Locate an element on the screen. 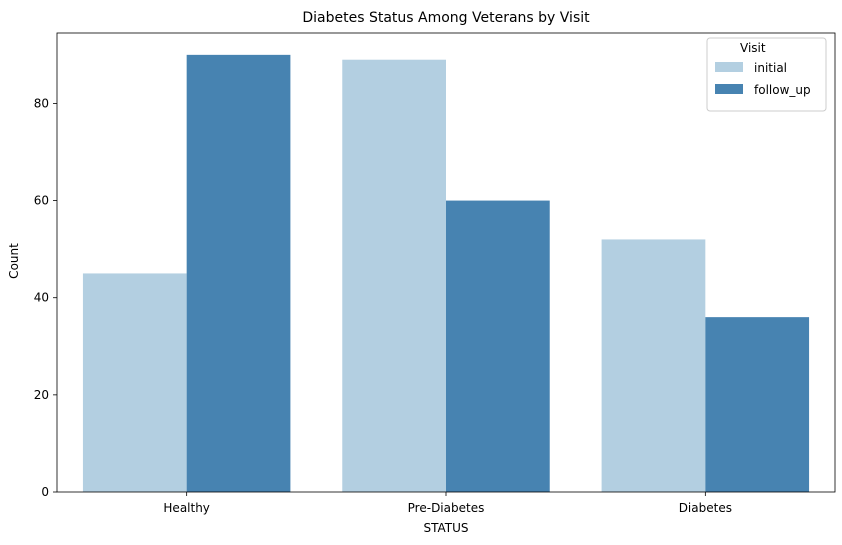 This screenshot has height=545, width=842. bar-initial-healthy is located at coordinates (134, 382).